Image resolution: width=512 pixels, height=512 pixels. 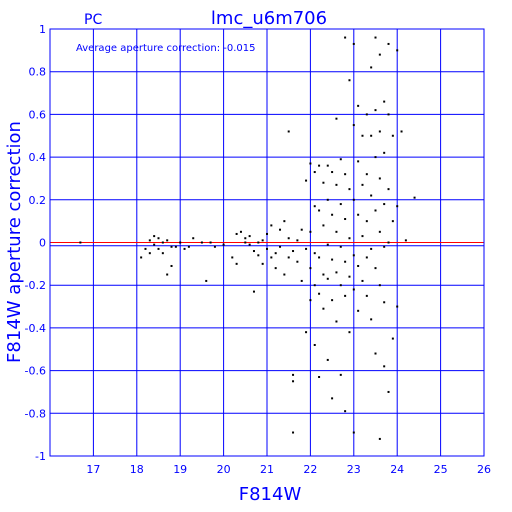 What do you see at coordinates (166, 48) in the screenshot?
I see `average-annotation: Average aperture correction: -0.015` at bounding box center [166, 48].